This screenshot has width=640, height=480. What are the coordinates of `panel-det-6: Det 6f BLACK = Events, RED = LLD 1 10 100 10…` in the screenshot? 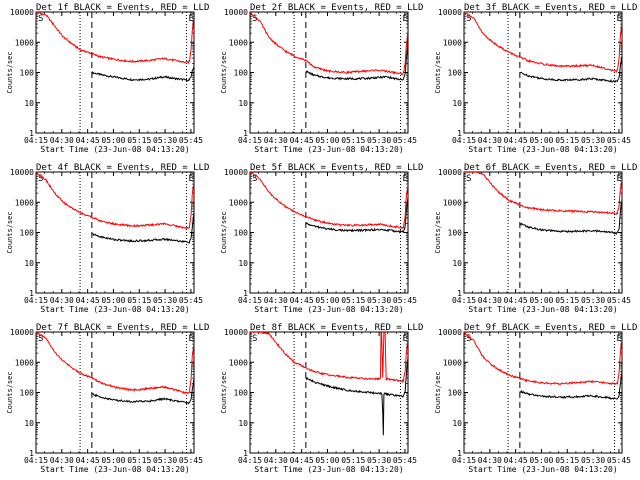 It's located at (535, 238).